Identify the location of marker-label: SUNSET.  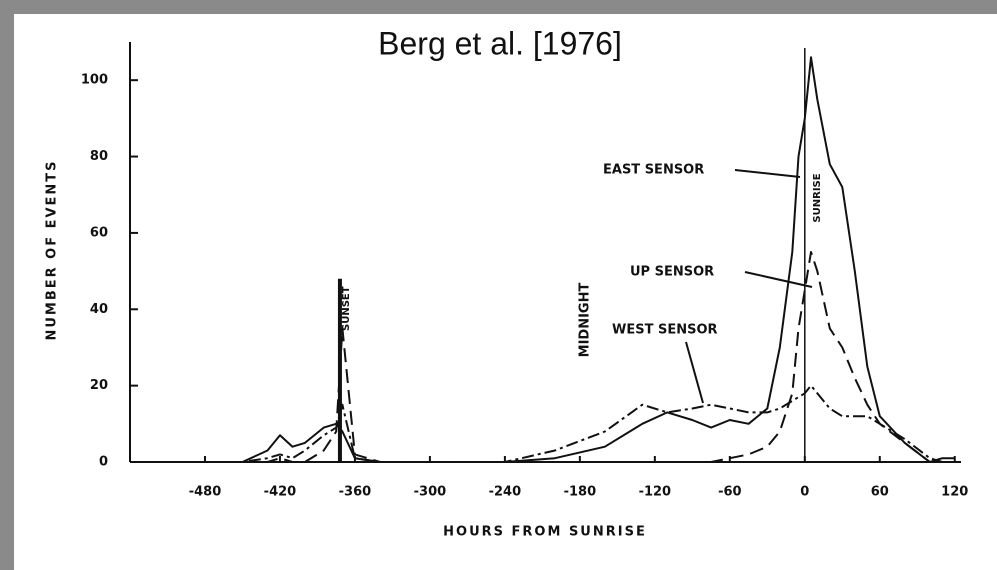
(346, 308).